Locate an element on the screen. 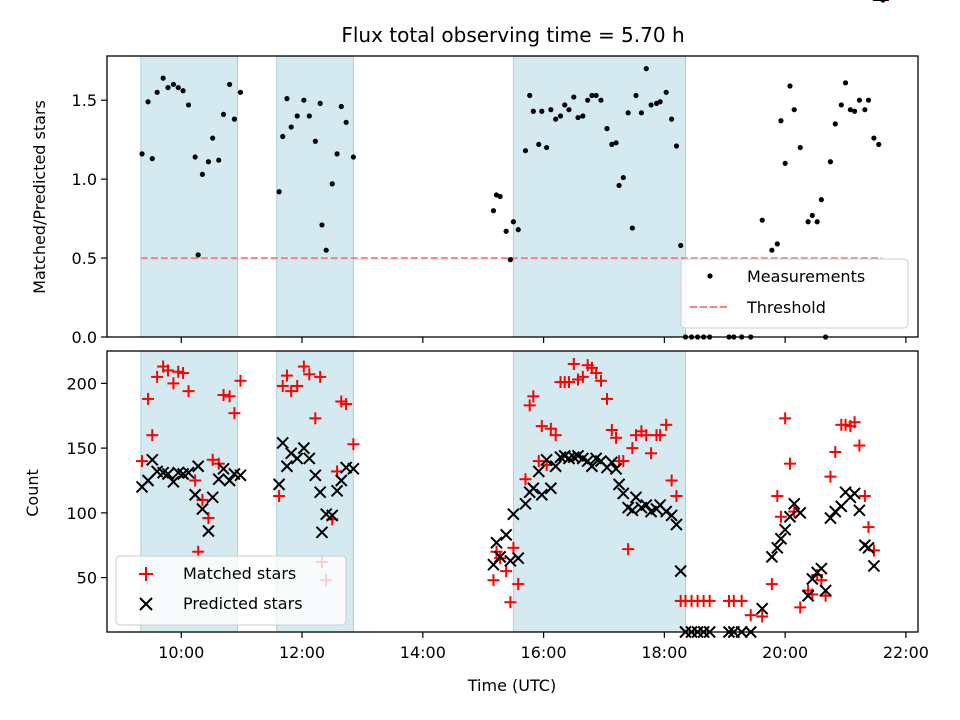 Image resolution: width=960 pixels, height=720 pixels. y-tick-label: 100 is located at coordinates (81, 513).